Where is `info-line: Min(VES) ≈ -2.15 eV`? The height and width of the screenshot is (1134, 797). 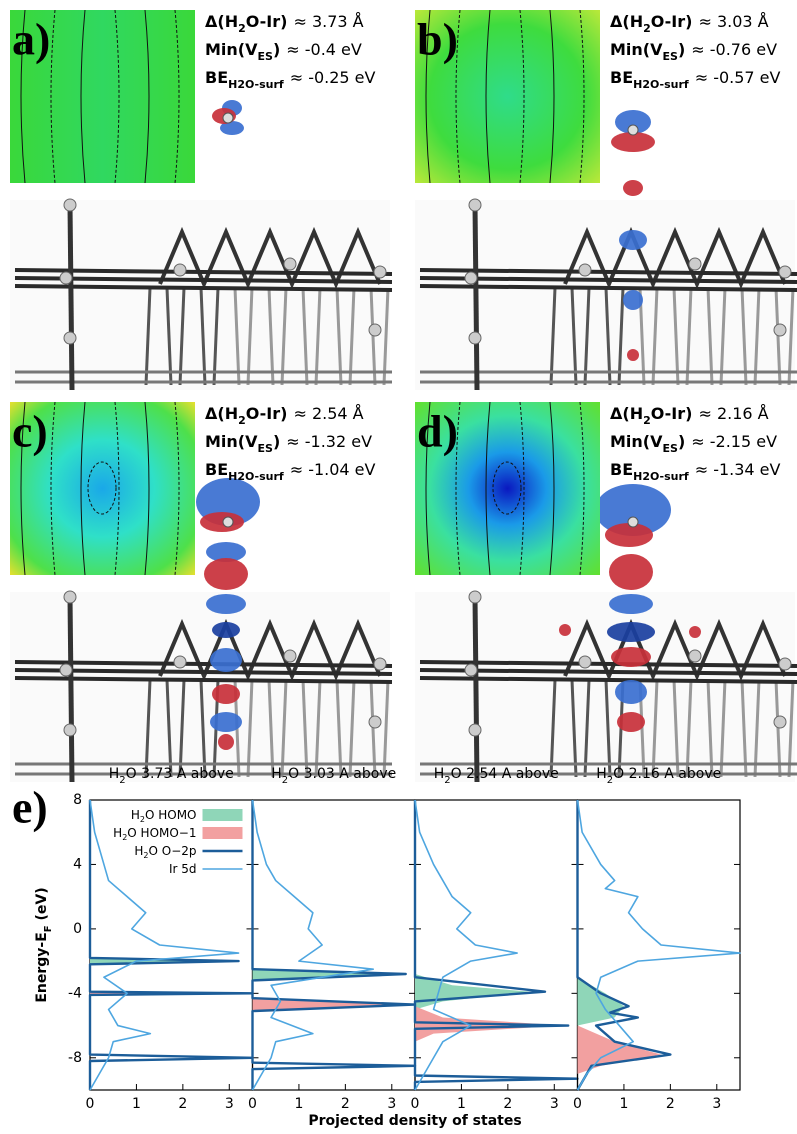
info-line: Min(VES) ≈ -2.15 eV is located at coordinates (693, 443).